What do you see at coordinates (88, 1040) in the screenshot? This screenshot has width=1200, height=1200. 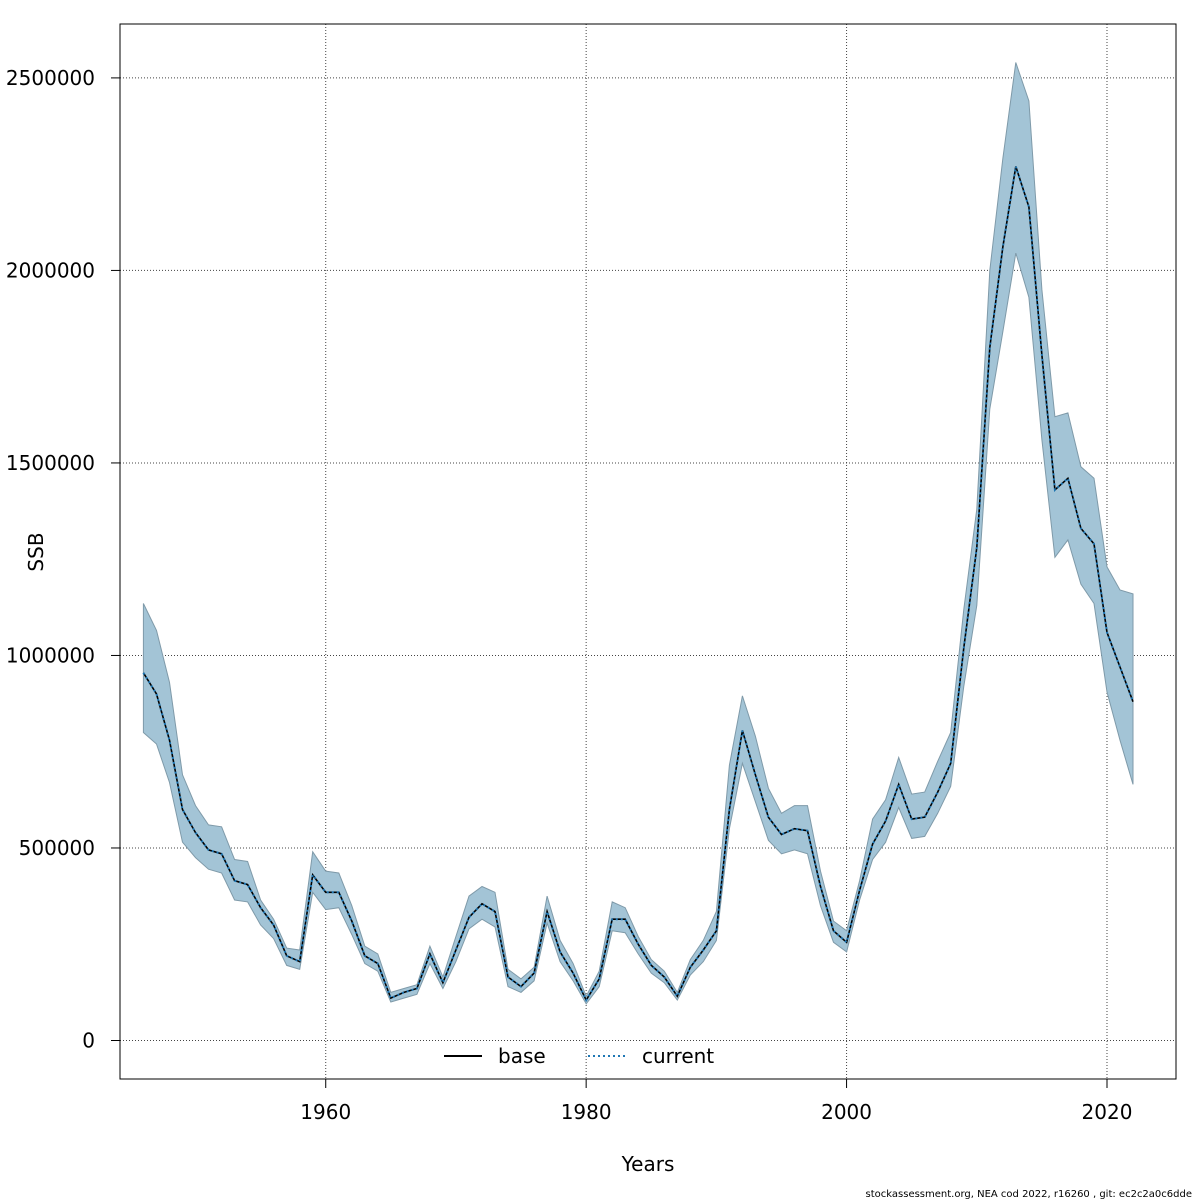 I see `y-tick-label: 0` at bounding box center [88, 1040].